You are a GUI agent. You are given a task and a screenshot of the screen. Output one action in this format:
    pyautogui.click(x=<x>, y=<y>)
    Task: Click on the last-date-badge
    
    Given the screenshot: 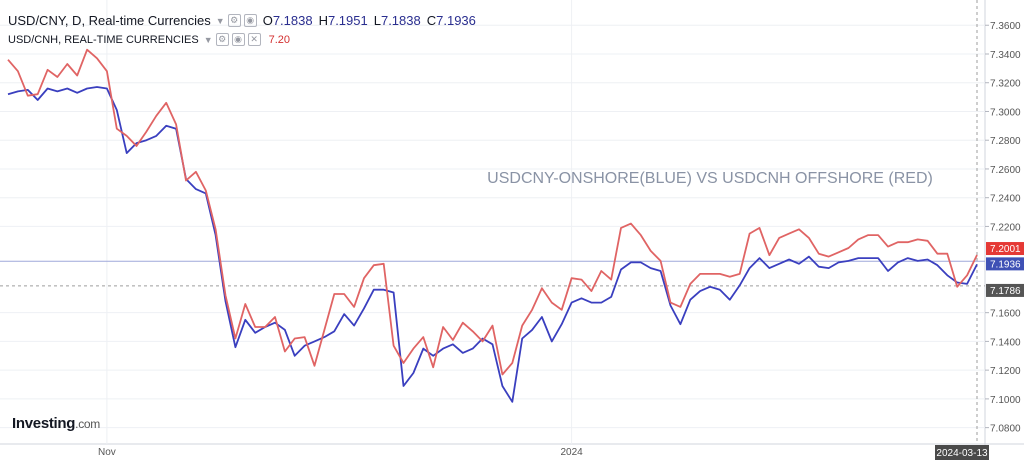 What is the action you would take?
    pyautogui.click(x=962, y=452)
    